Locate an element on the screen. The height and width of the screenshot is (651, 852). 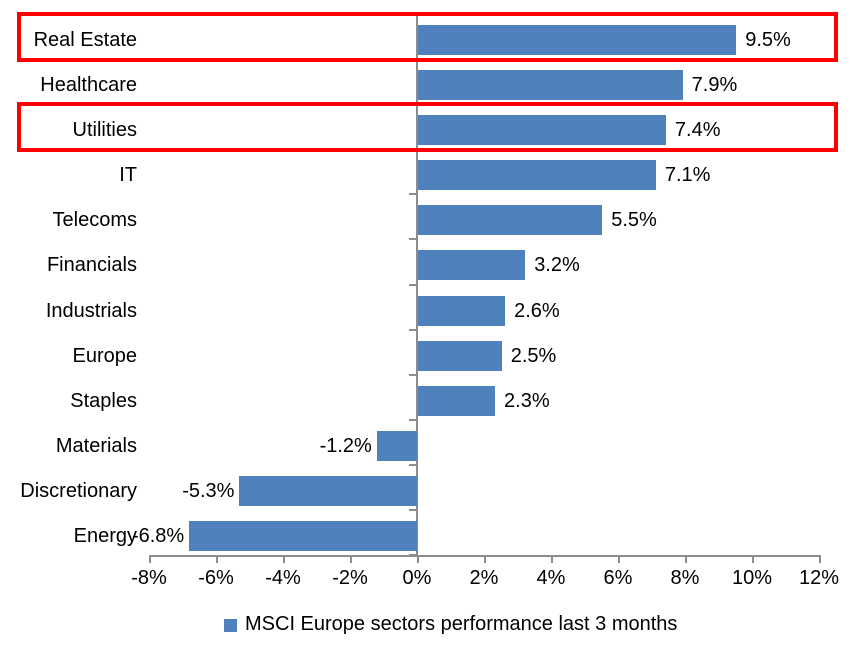
category-label-financials: Financials is located at coordinates (91, 265).